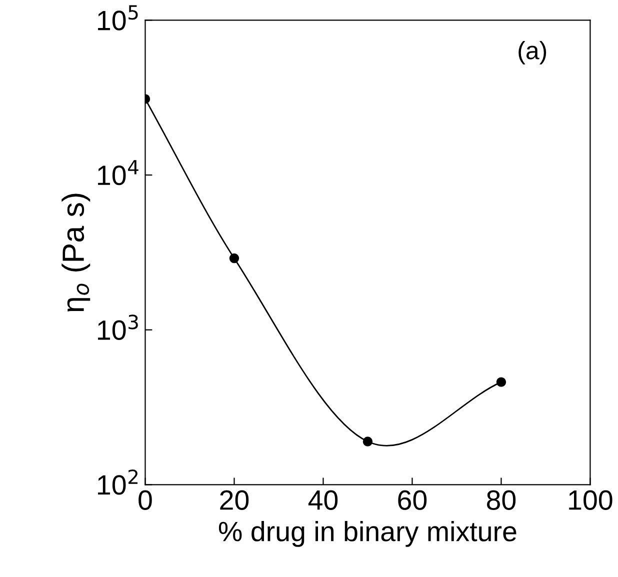 The image size is (618, 577). What do you see at coordinates (234, 500) in the screenshot?
I see `x-tick-label: 20` at bounding box center [234, 500].